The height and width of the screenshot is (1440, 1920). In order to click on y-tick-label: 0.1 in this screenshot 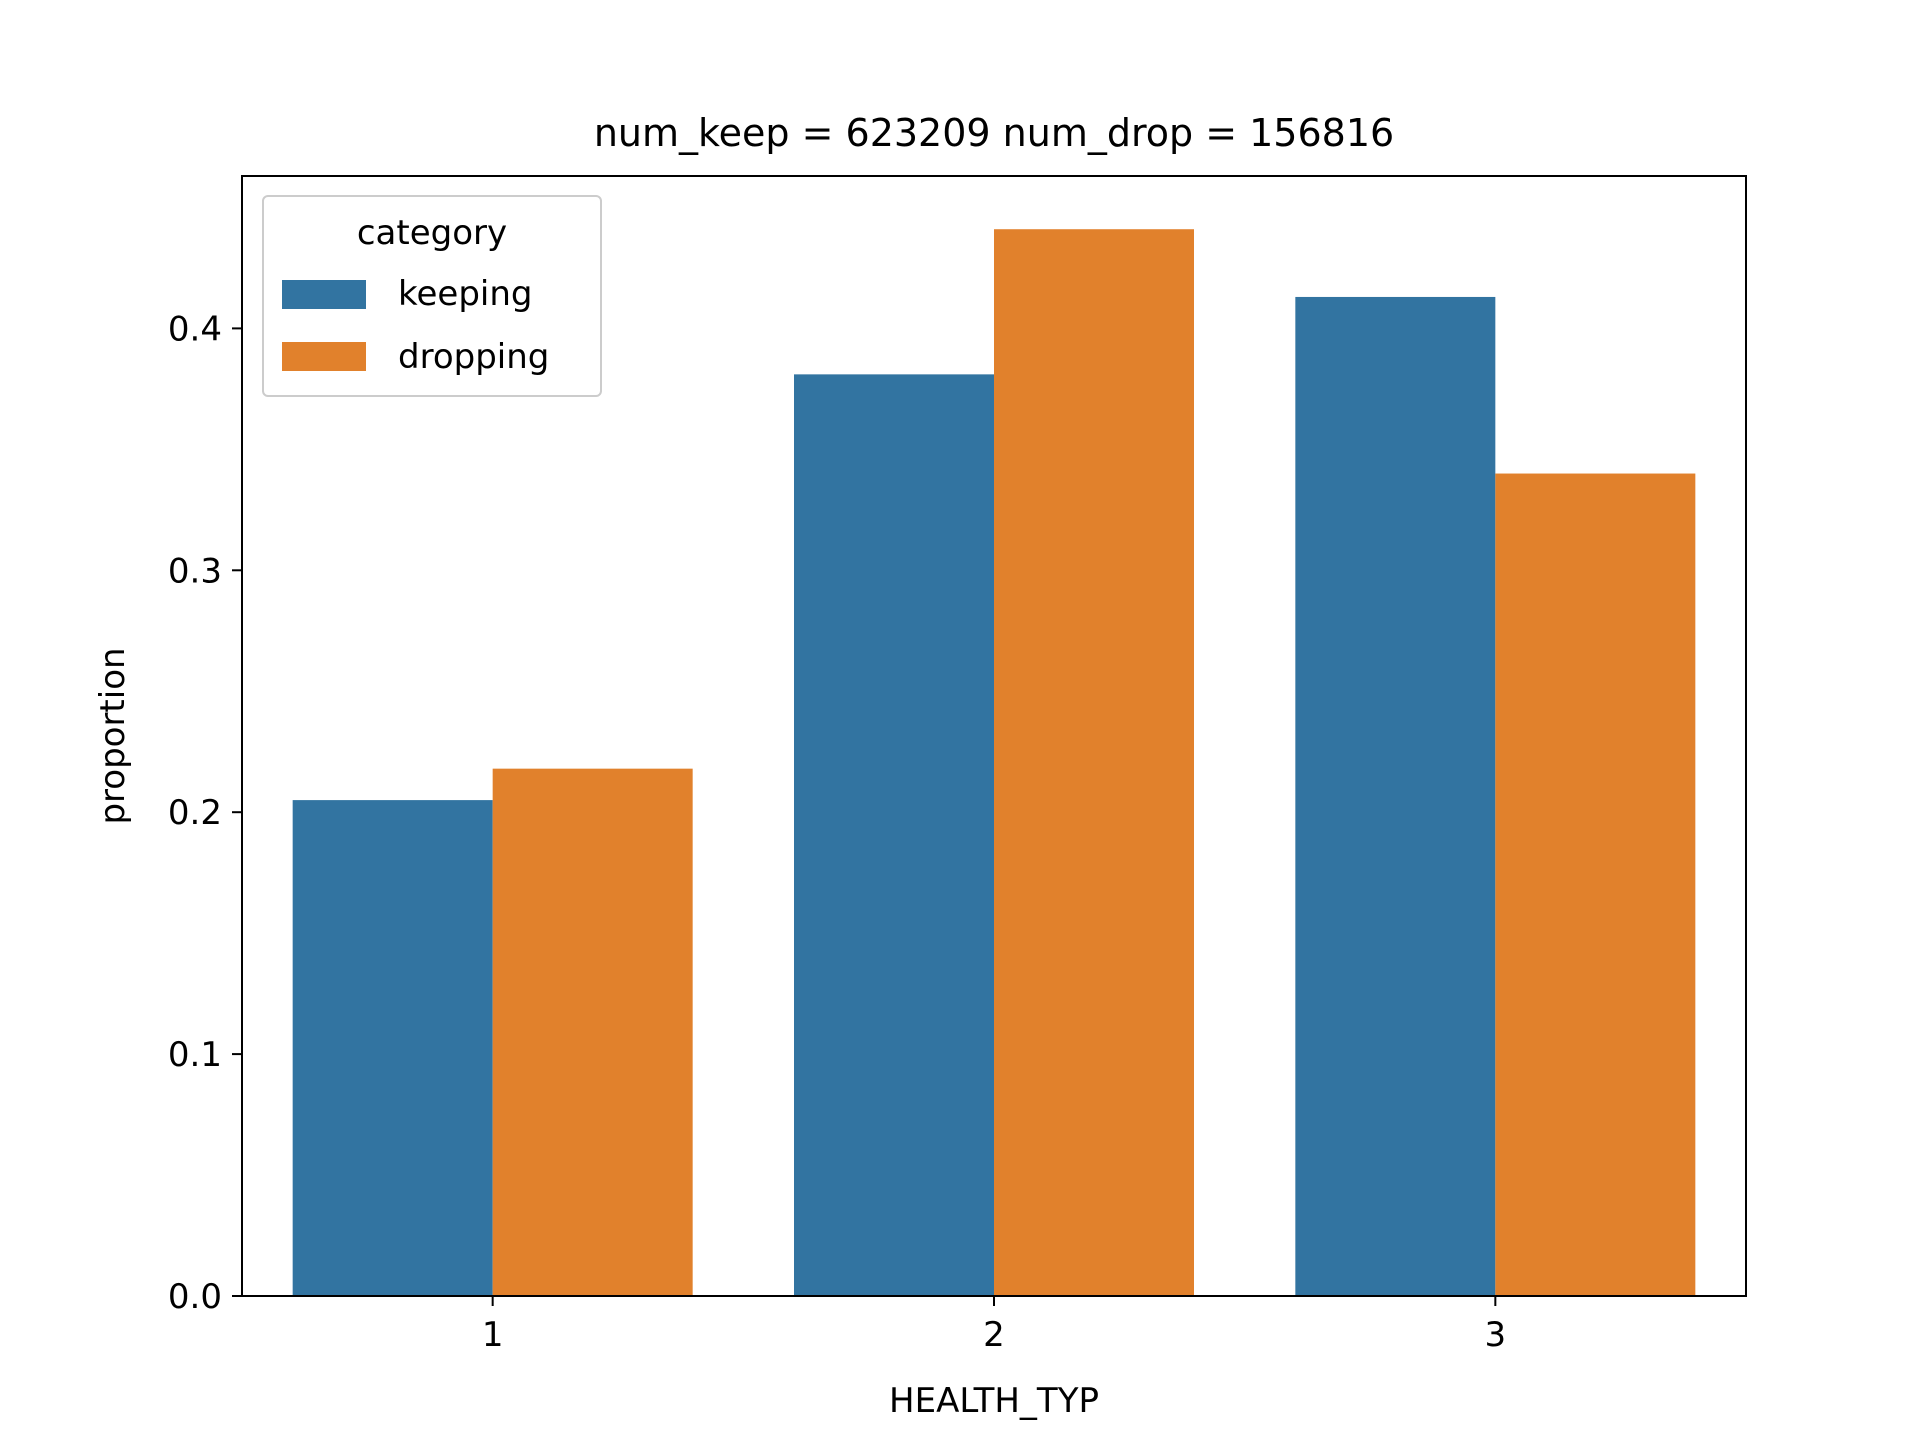, I will do `click(195, 1055)`.